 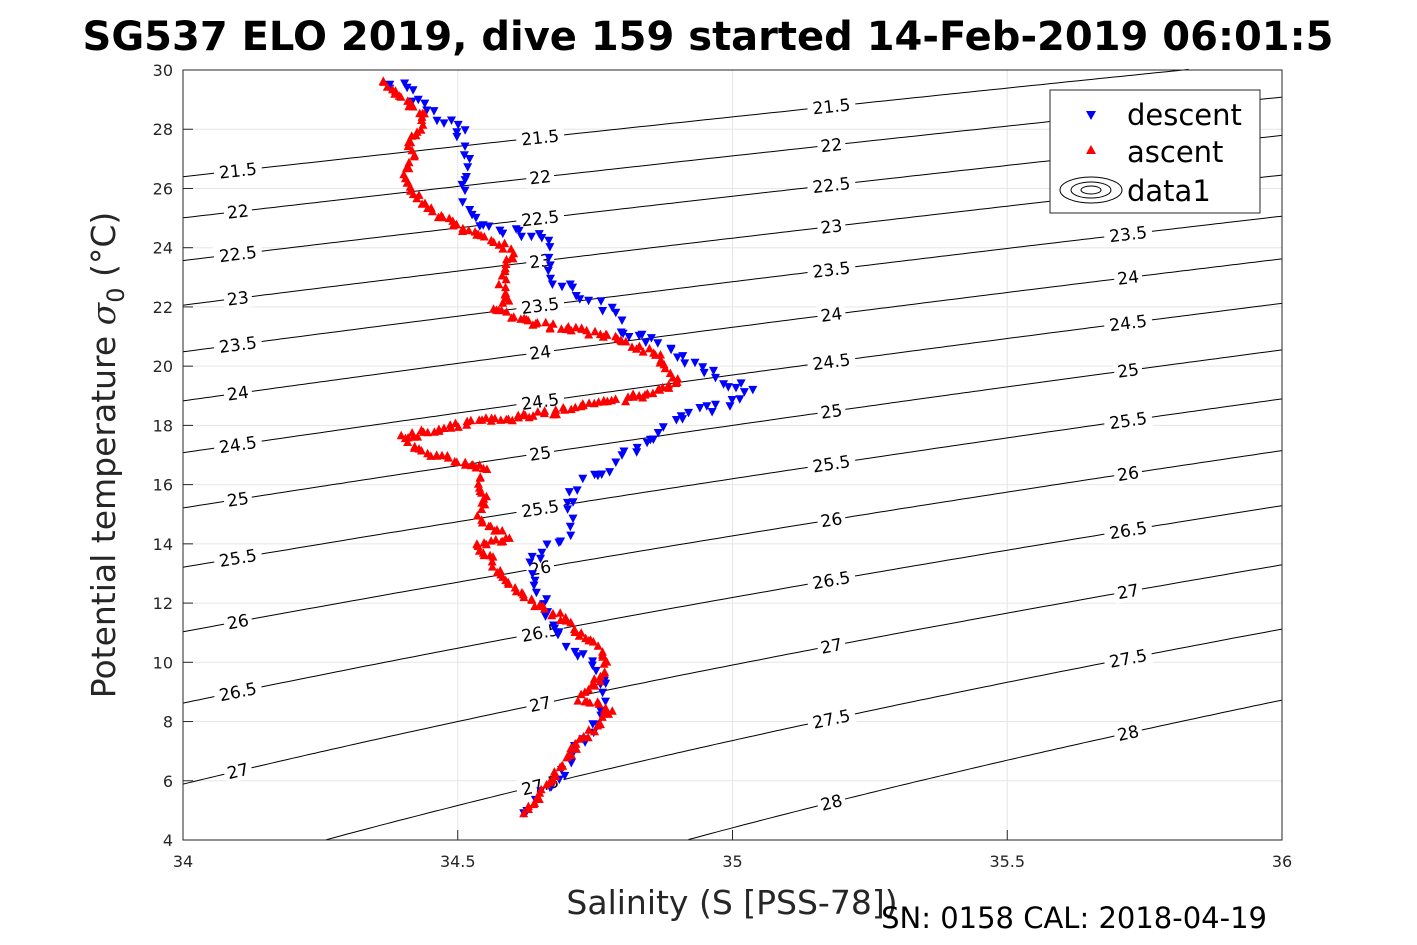 What do you see at coordinates (238, 255) in the screenshot?
I see `contour-label-text: 22.5` at bounding box center [238, 255].